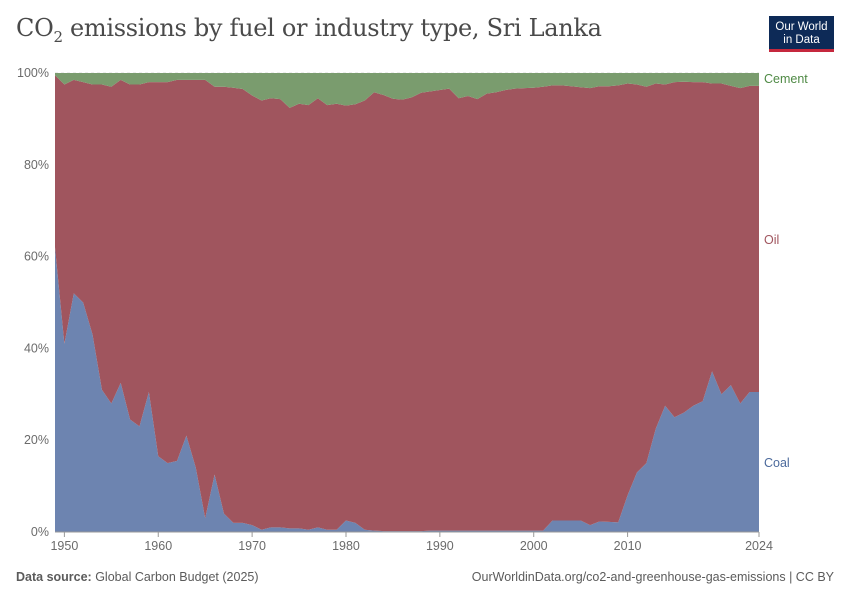 The height and width of the screenshot is (600, 850). I want to click on x-tick-label: 2010, so click(628, 546).